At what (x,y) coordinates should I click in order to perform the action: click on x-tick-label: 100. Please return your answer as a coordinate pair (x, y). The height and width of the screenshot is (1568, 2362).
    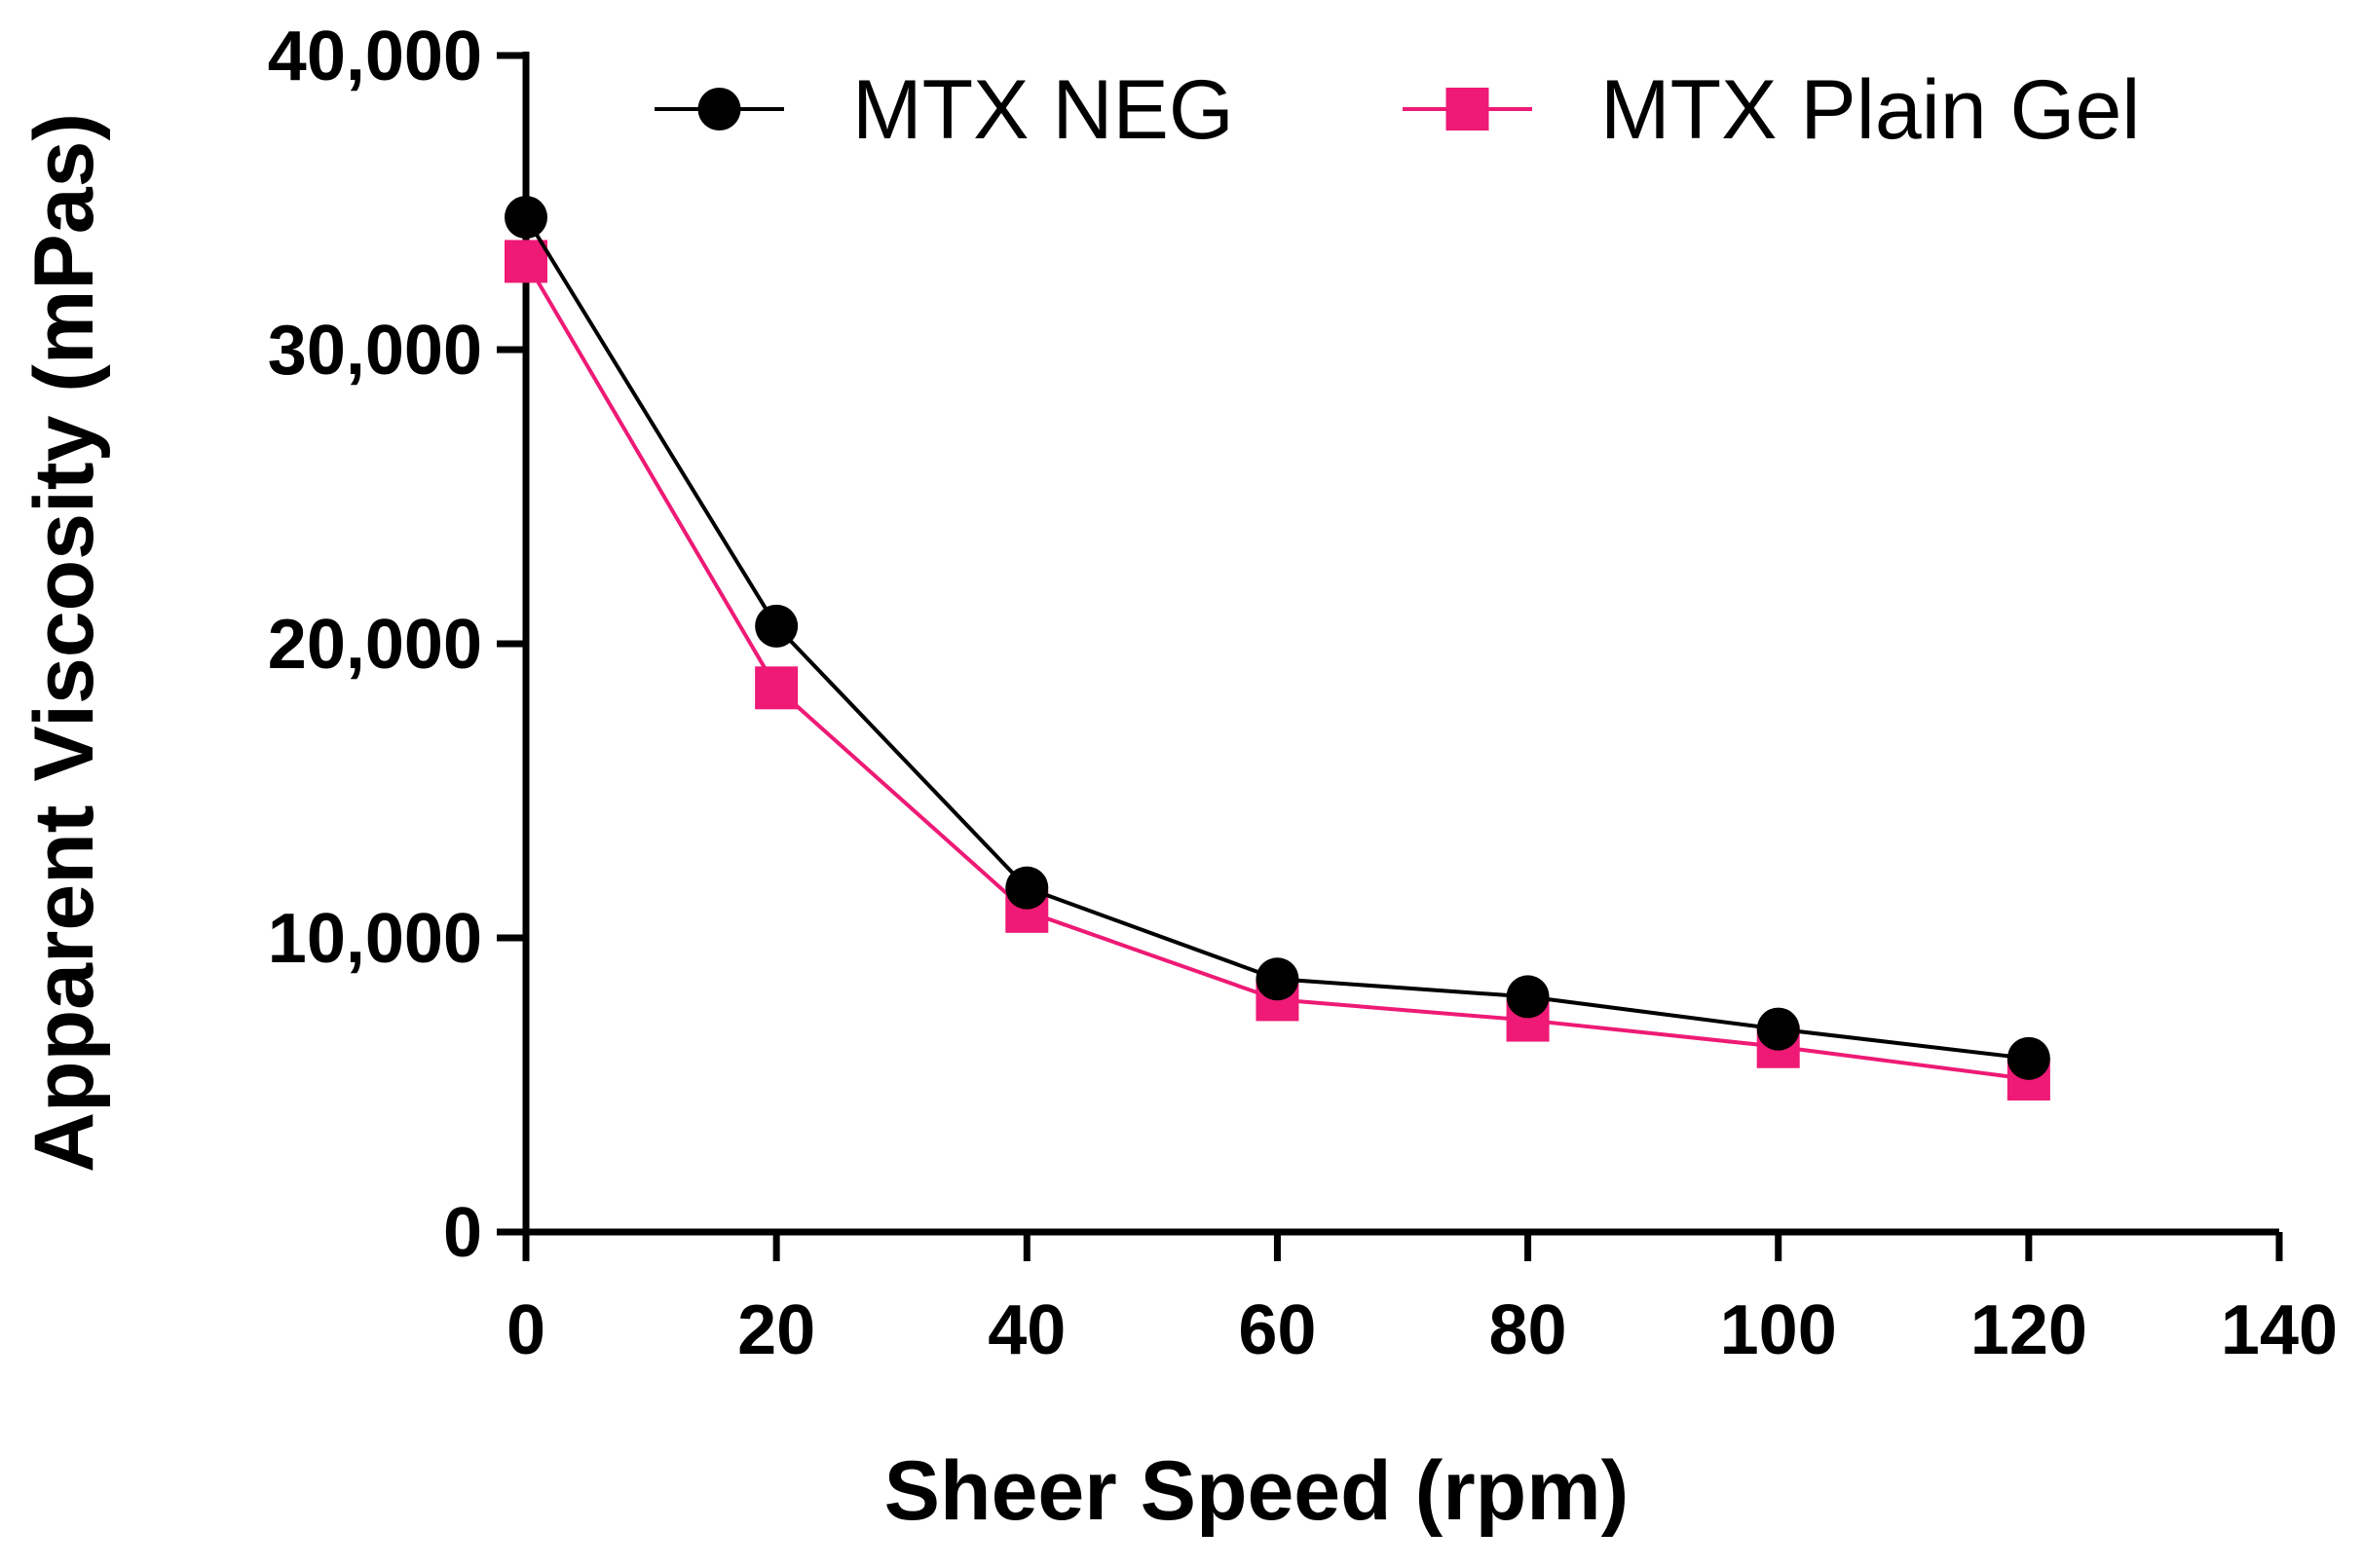
    Looking at the image, I should click on (1778, 1330).